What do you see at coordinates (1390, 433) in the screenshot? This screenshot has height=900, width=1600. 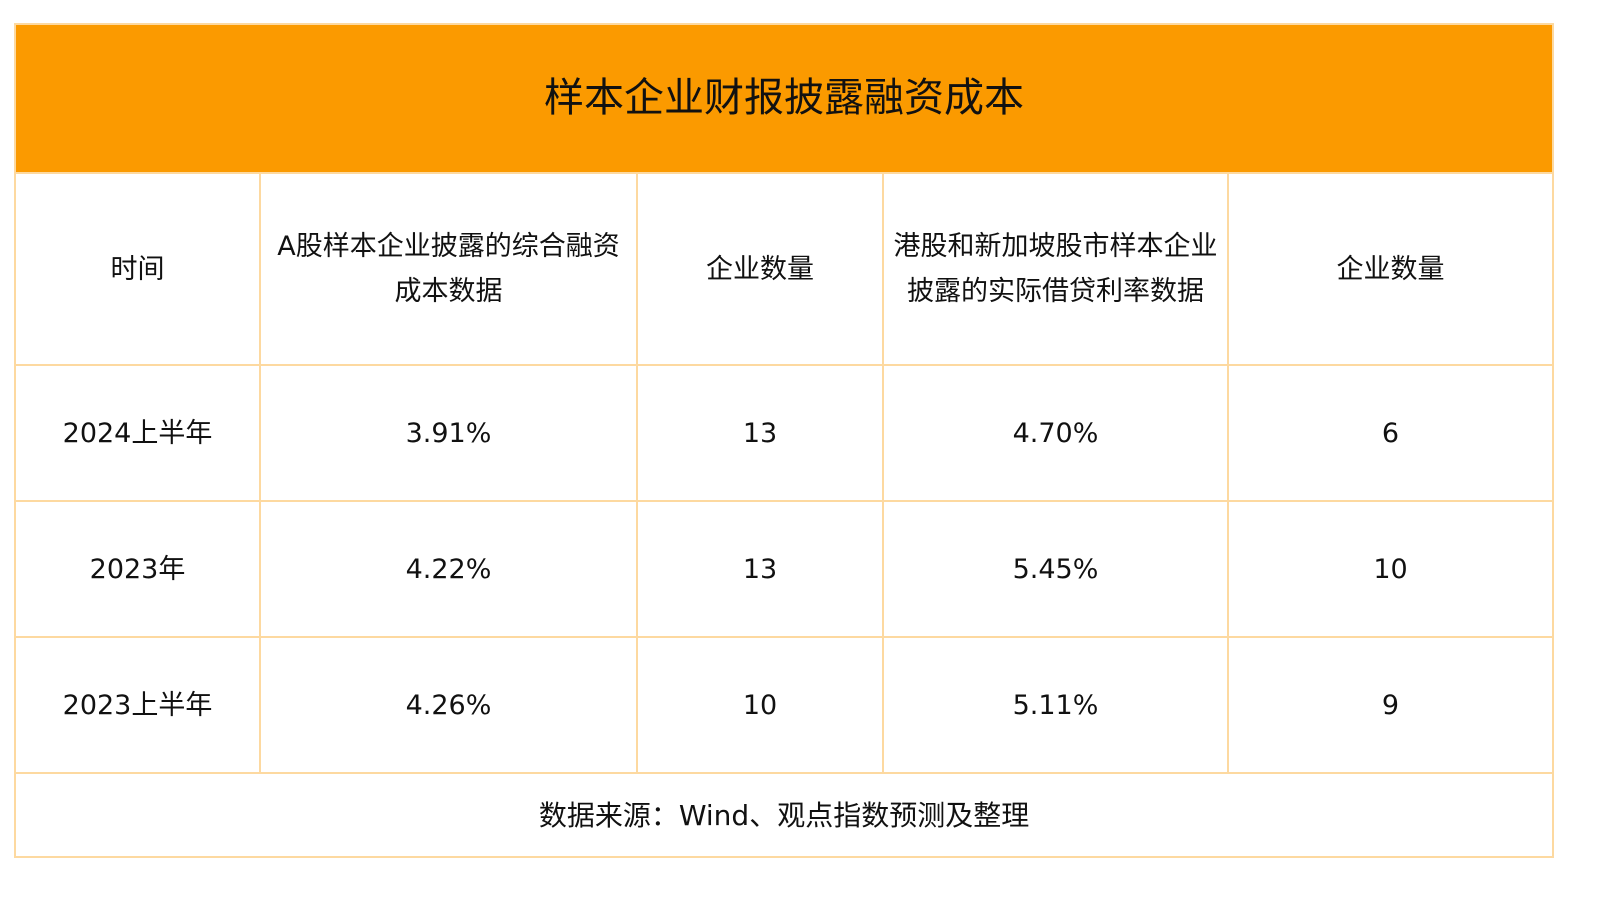 I see `table-cell: 6` at bounding box center [1390, 433].